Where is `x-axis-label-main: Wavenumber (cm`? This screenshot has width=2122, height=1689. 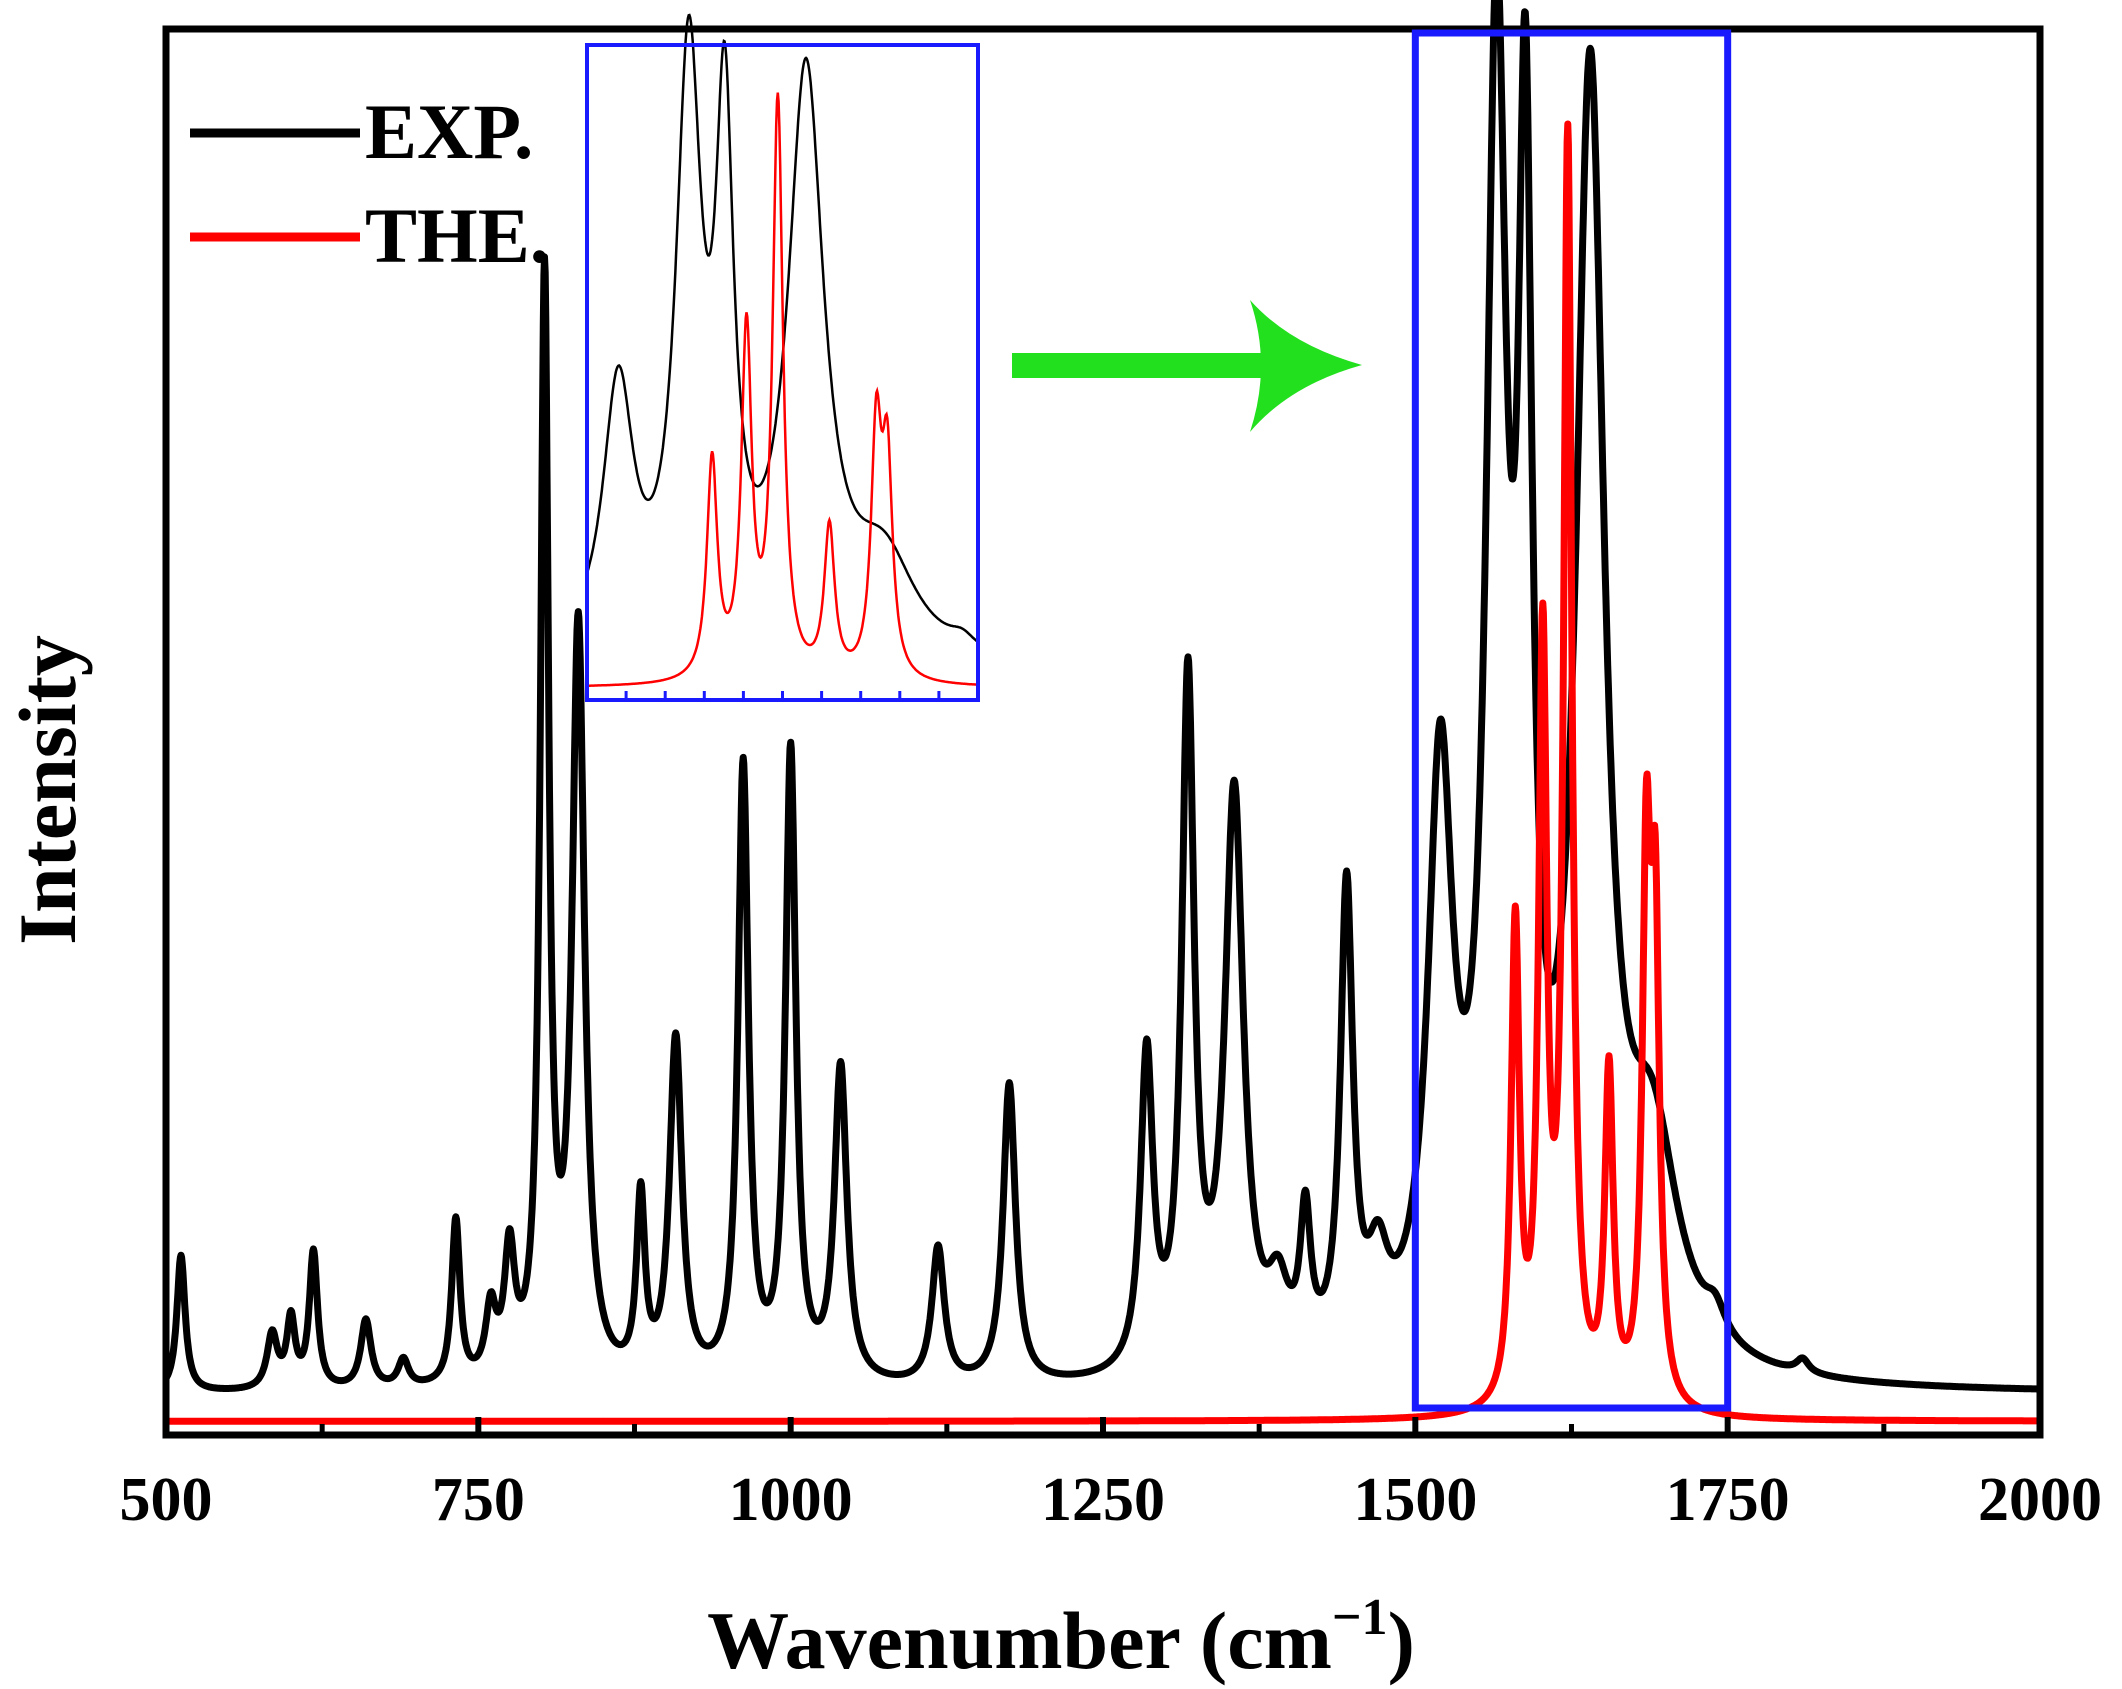 x-axis-label-main: Wavenumber (cm is located at coordinates (1019, 1640).